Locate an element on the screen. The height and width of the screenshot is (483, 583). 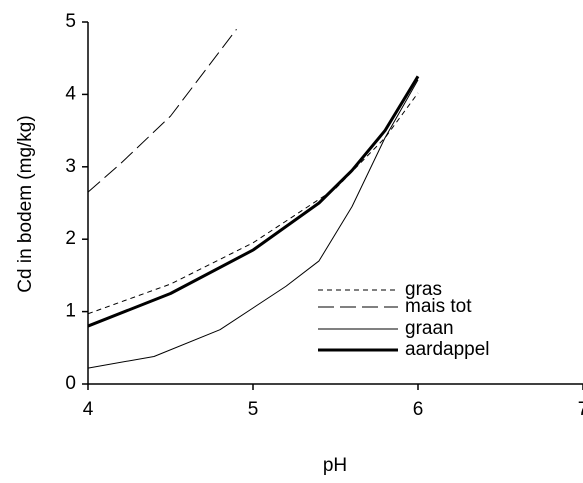
x-tick-label: 7 is located at coordinates (580, 409).